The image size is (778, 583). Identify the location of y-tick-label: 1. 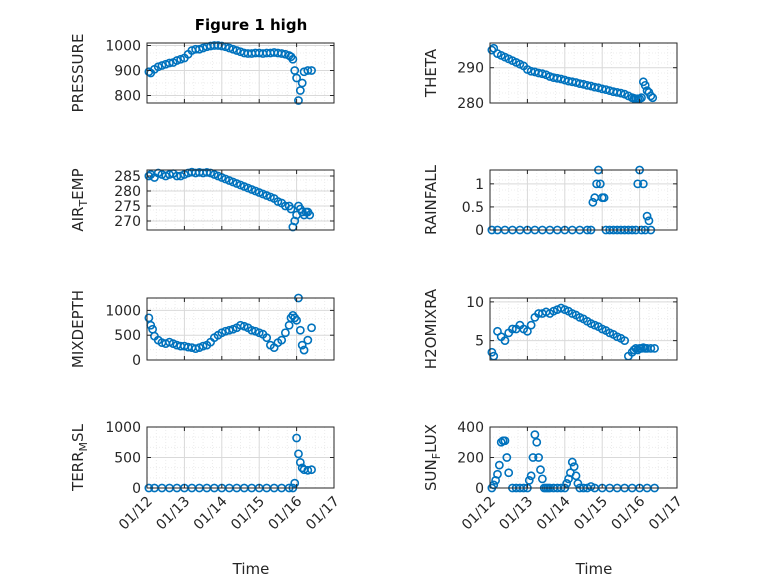
(479, 185).